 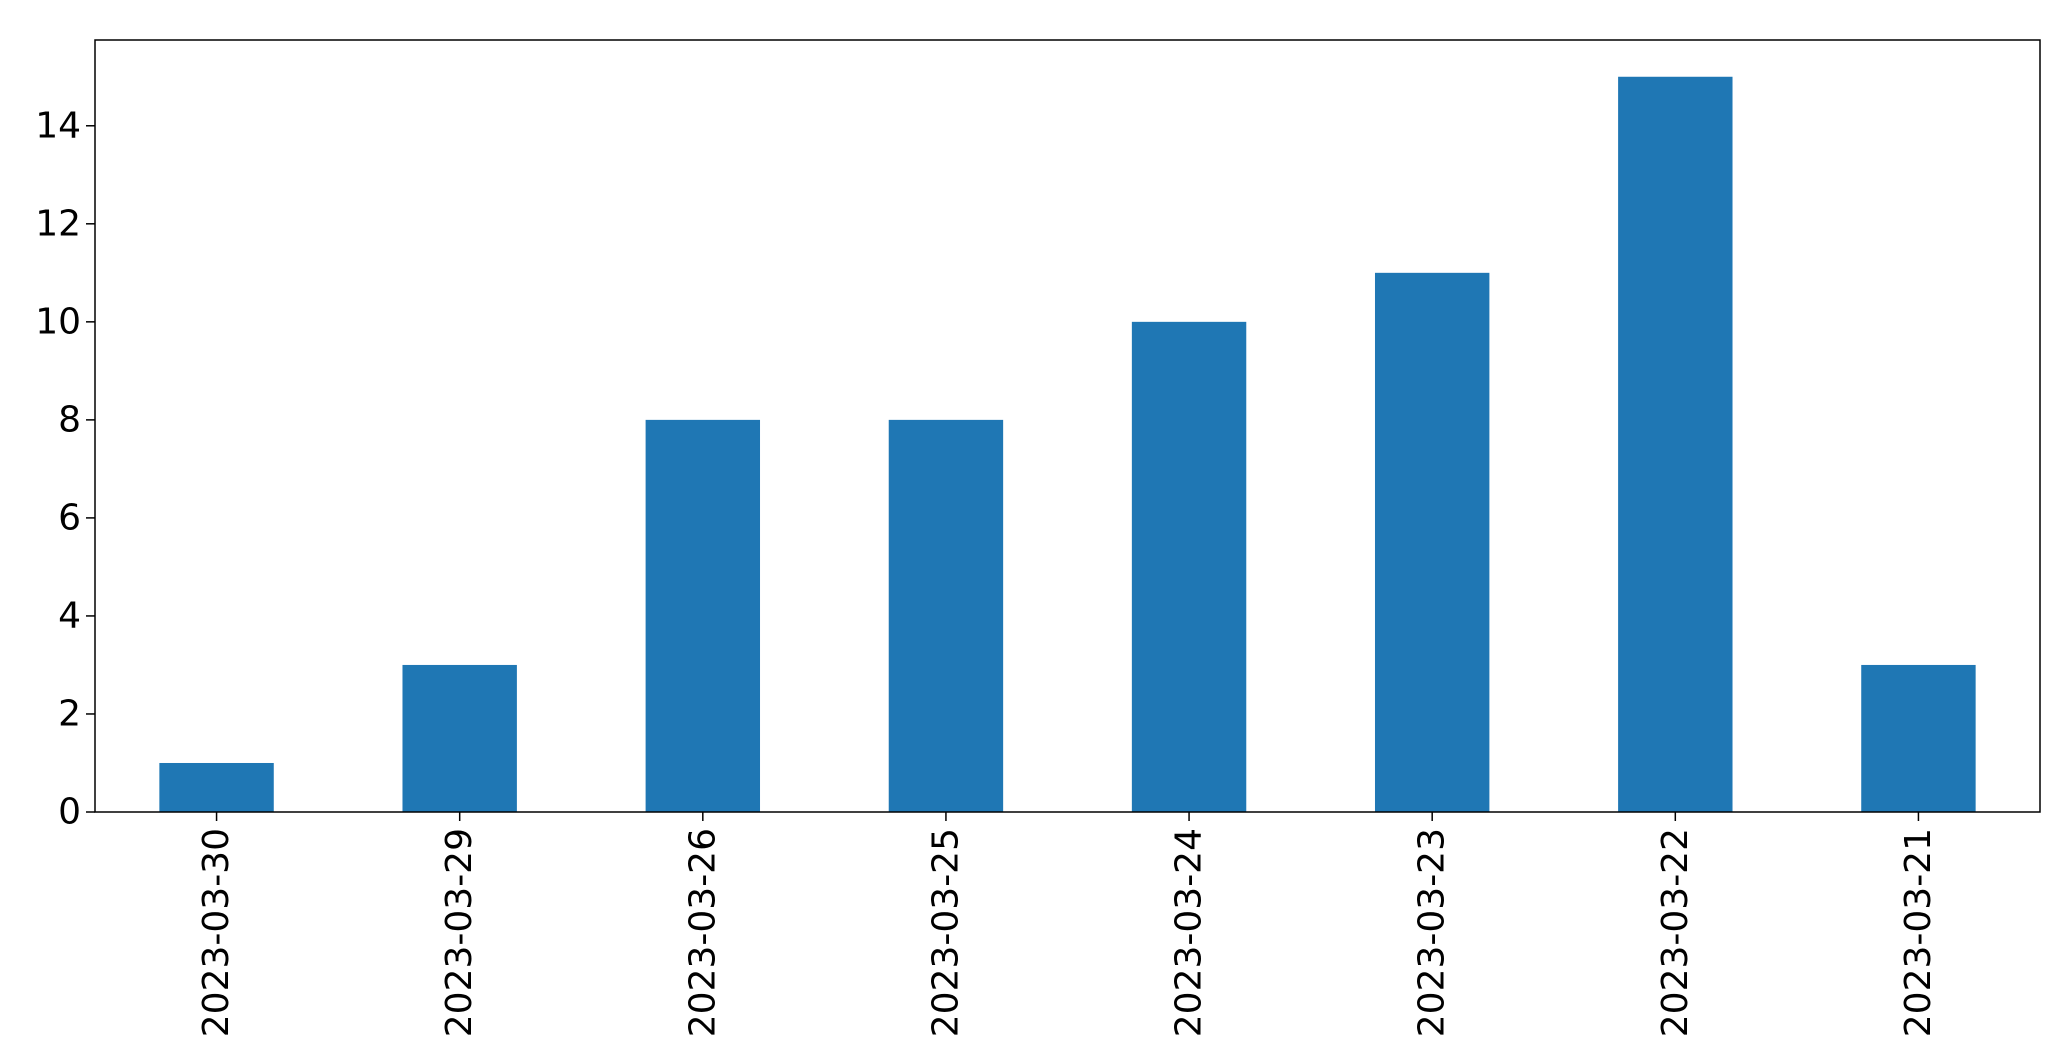 What do you see at coordinates (58, 223) in the screenshot?
I see `y-tick-label: 12` at bounding box center [58, 223].